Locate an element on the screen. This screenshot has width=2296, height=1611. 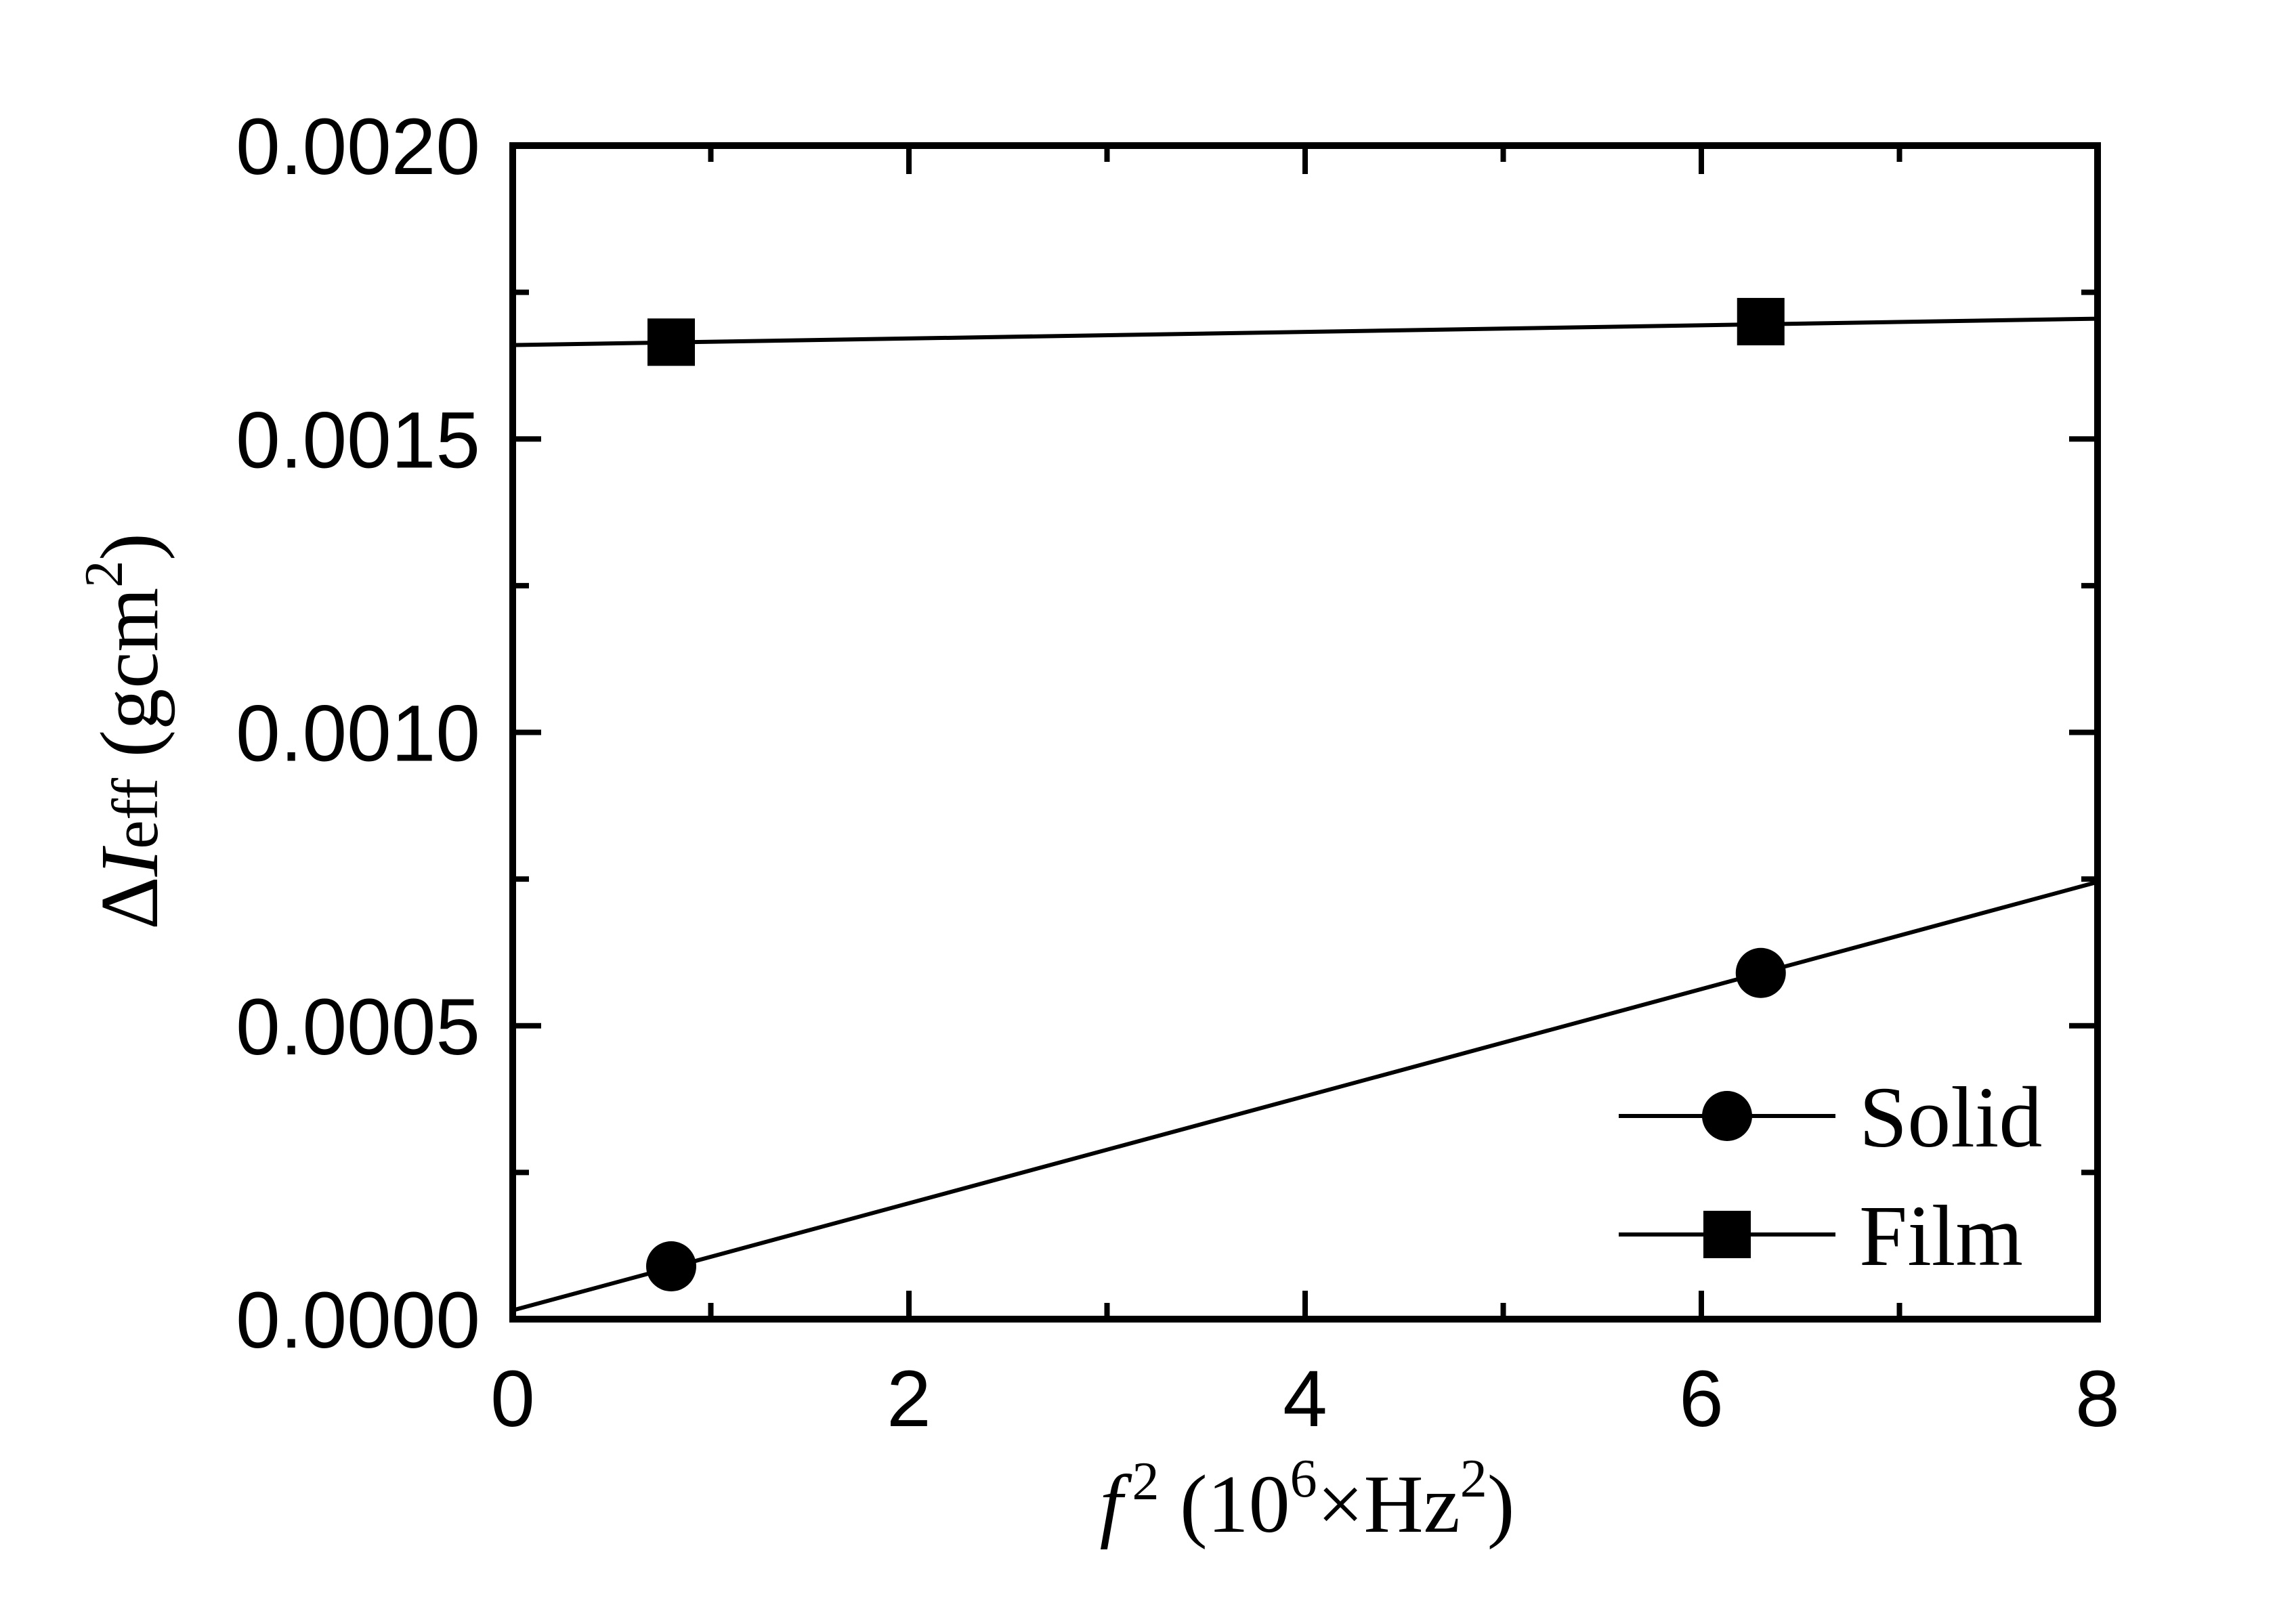
y-tick-label: 0.0005 is located at coordinates (358, 1027).